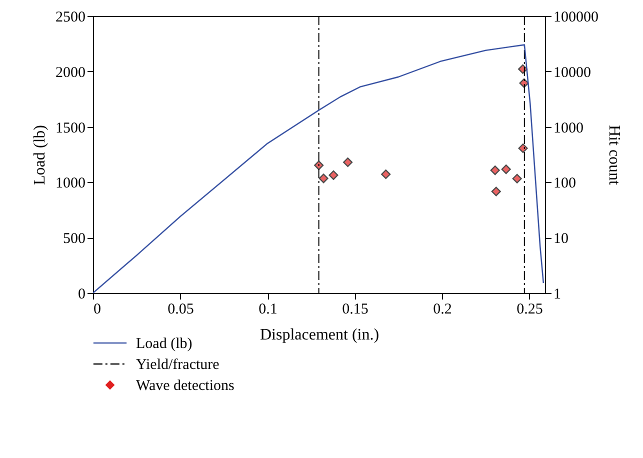 The image size is (643, 458). Describe the element at coordinates (82, 294) in the screenshot. I see `y-tick-label: 0` at that location.